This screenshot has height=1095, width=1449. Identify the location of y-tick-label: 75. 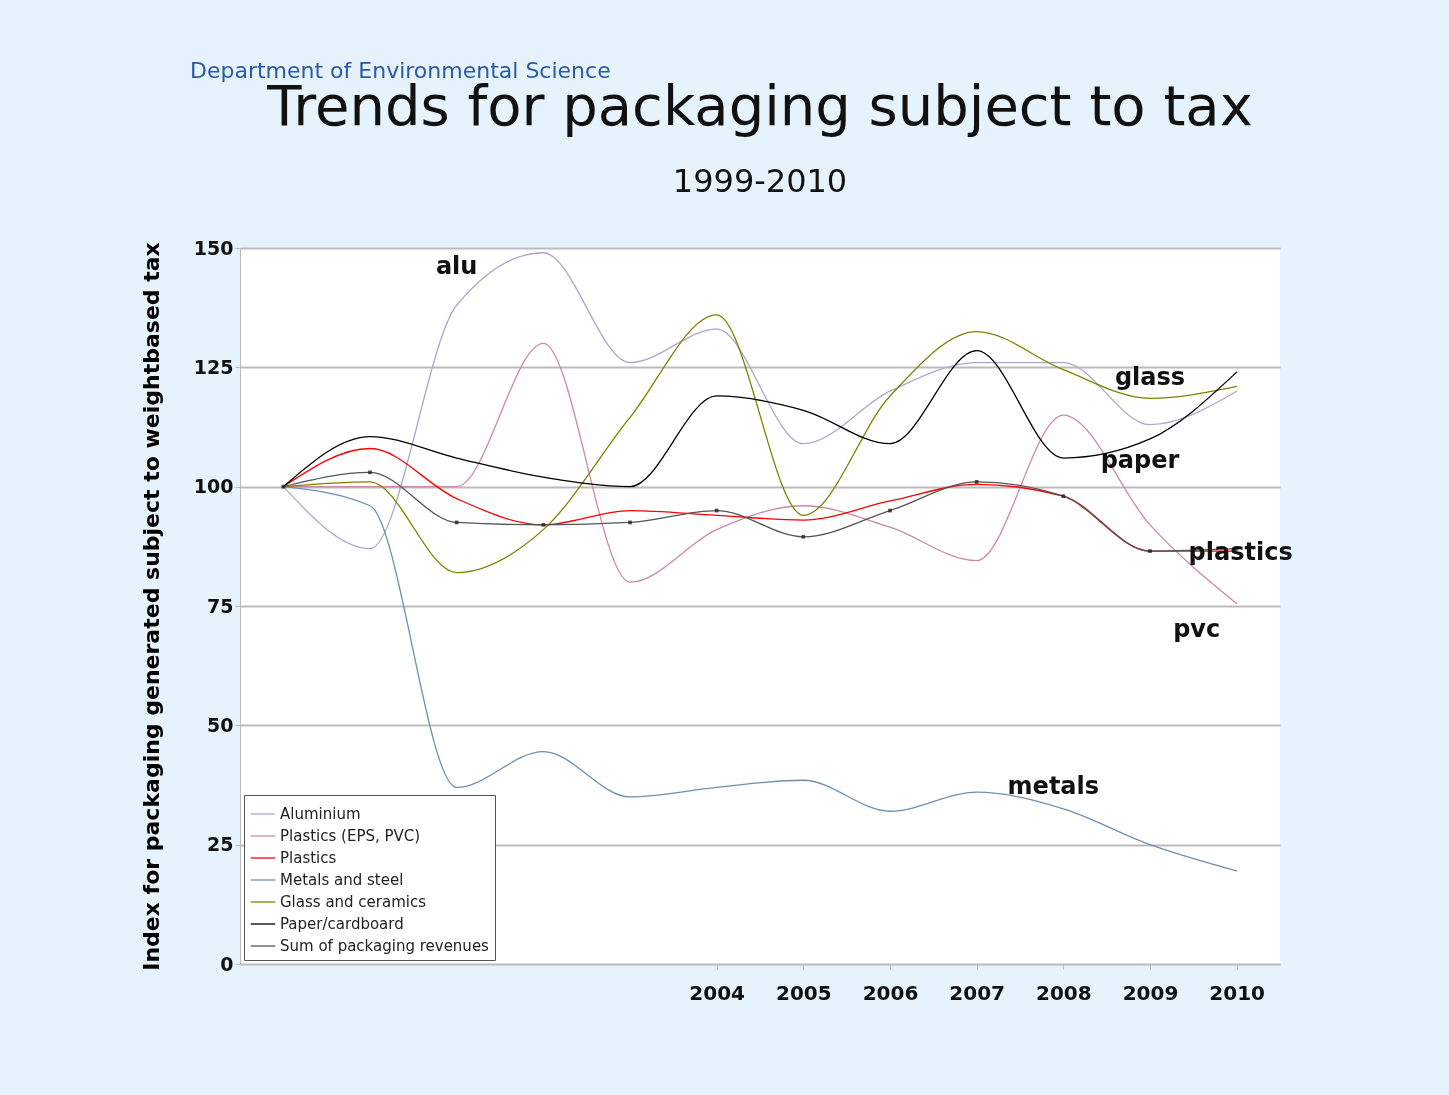
(220, 605).